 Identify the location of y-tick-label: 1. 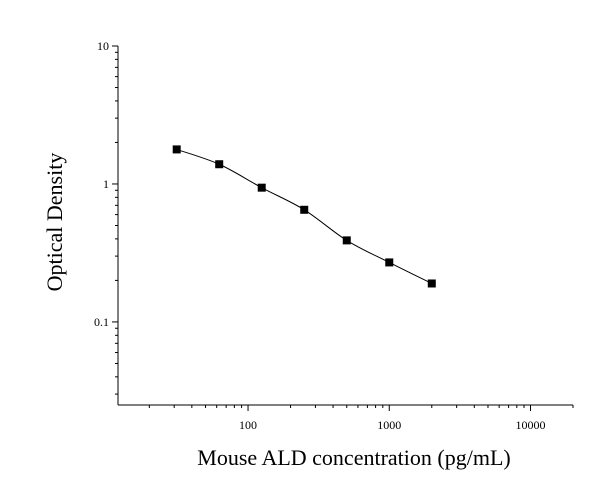
(106, 184).